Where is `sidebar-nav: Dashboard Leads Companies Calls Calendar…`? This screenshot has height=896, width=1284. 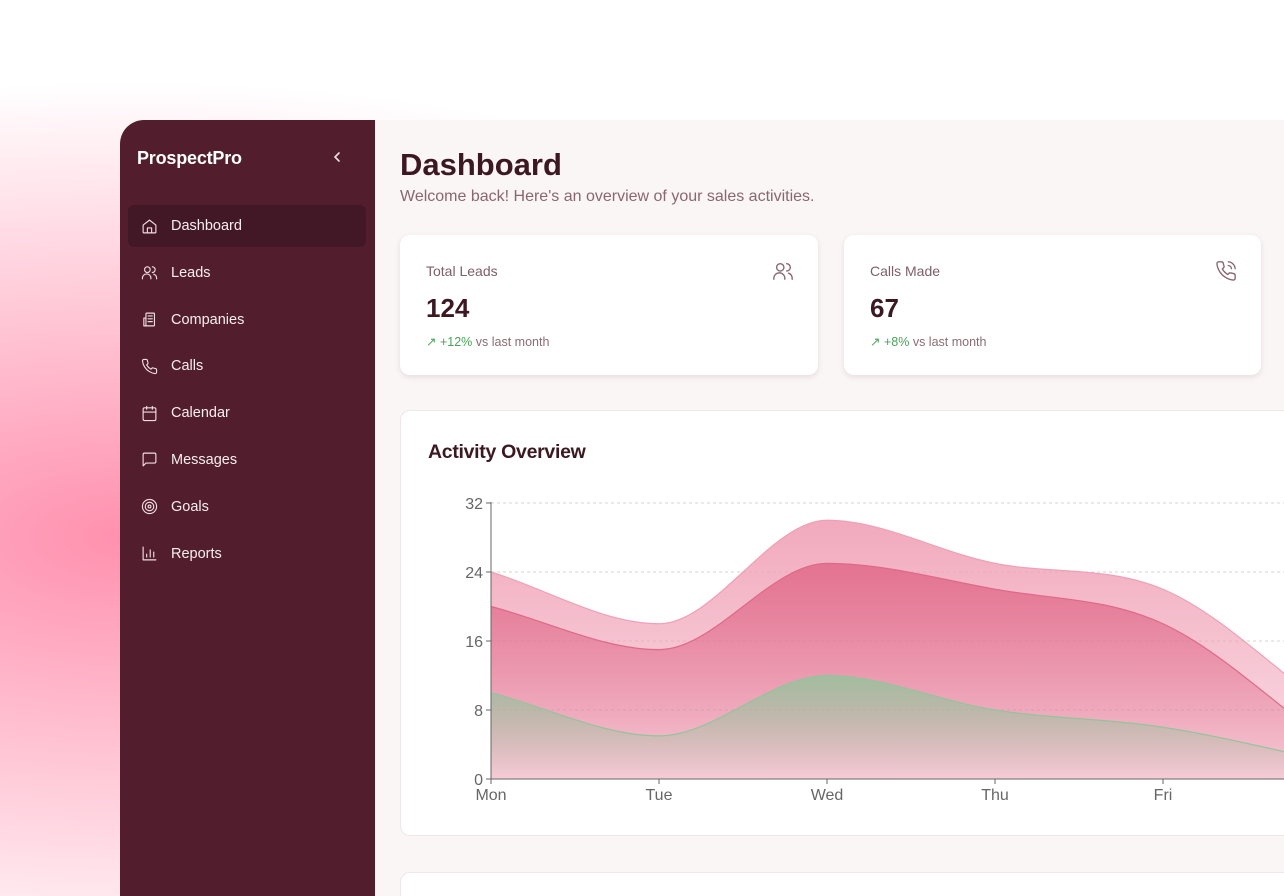
sidebar-nav: Dashboard Leads Companies Calls Calendar… is located at coordinates (247, 392).